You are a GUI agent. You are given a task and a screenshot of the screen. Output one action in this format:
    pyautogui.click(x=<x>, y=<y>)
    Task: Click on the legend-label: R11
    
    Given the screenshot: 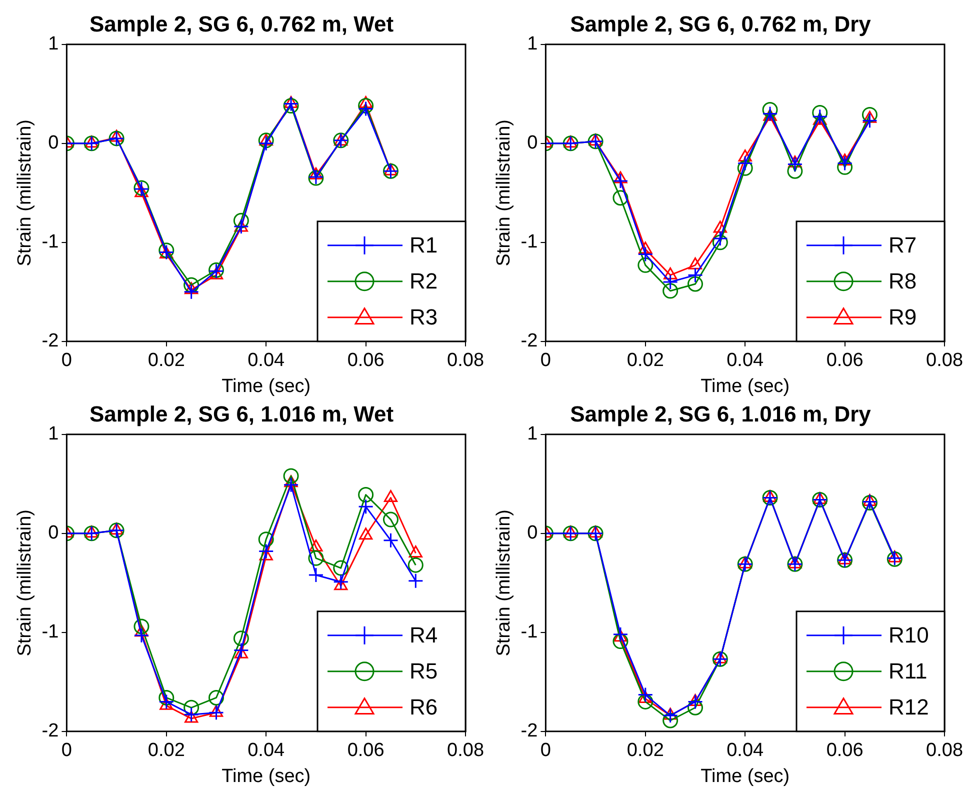 What is the action you would take?
    pyautogui.click(x=908, y=671)
    